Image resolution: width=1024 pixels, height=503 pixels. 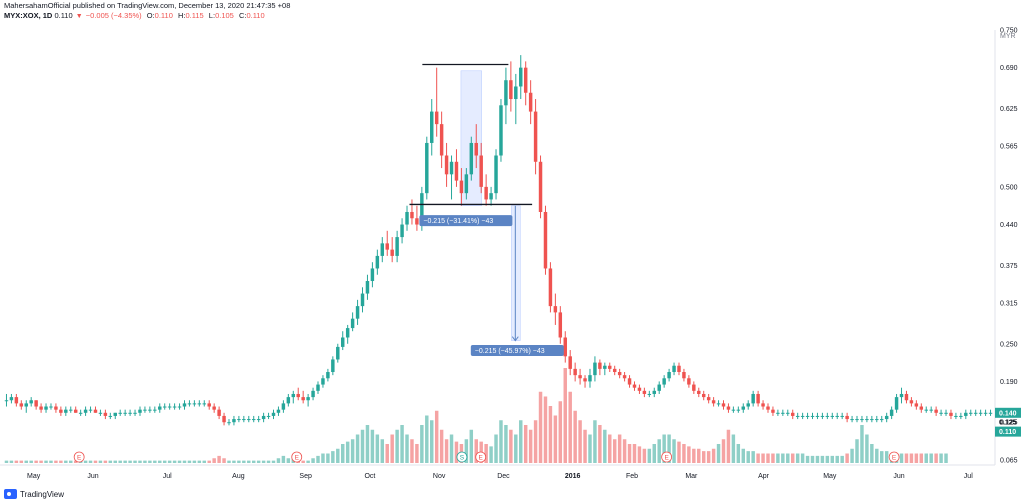 I want to click on event-marker-5: E, so click(x=894, y=457).